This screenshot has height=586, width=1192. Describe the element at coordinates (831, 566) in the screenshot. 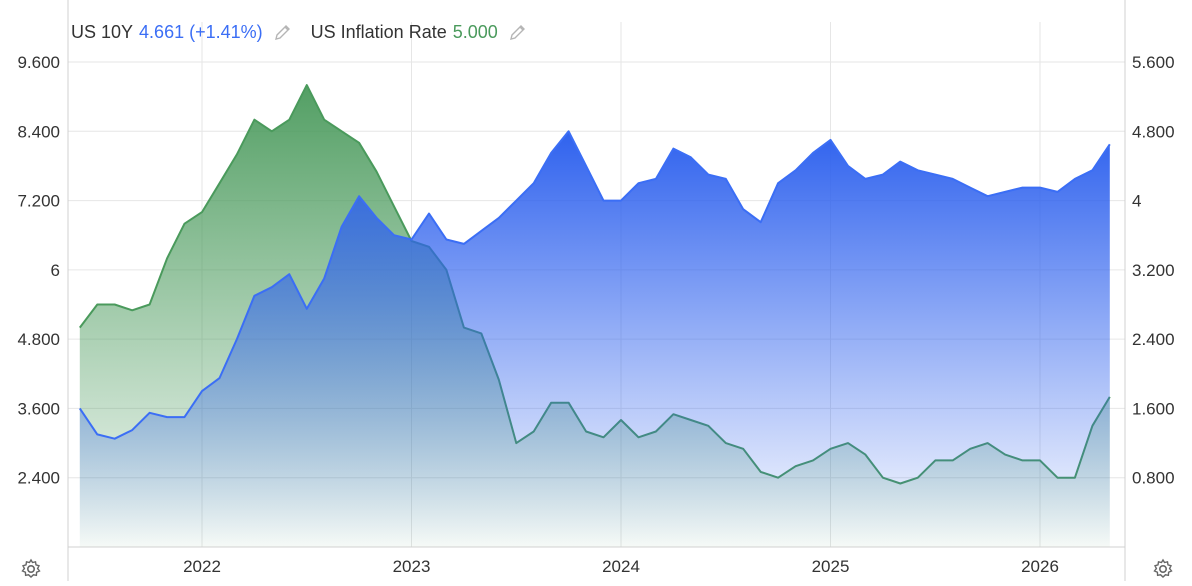

I see `x-tick-label: 2025` at that location.